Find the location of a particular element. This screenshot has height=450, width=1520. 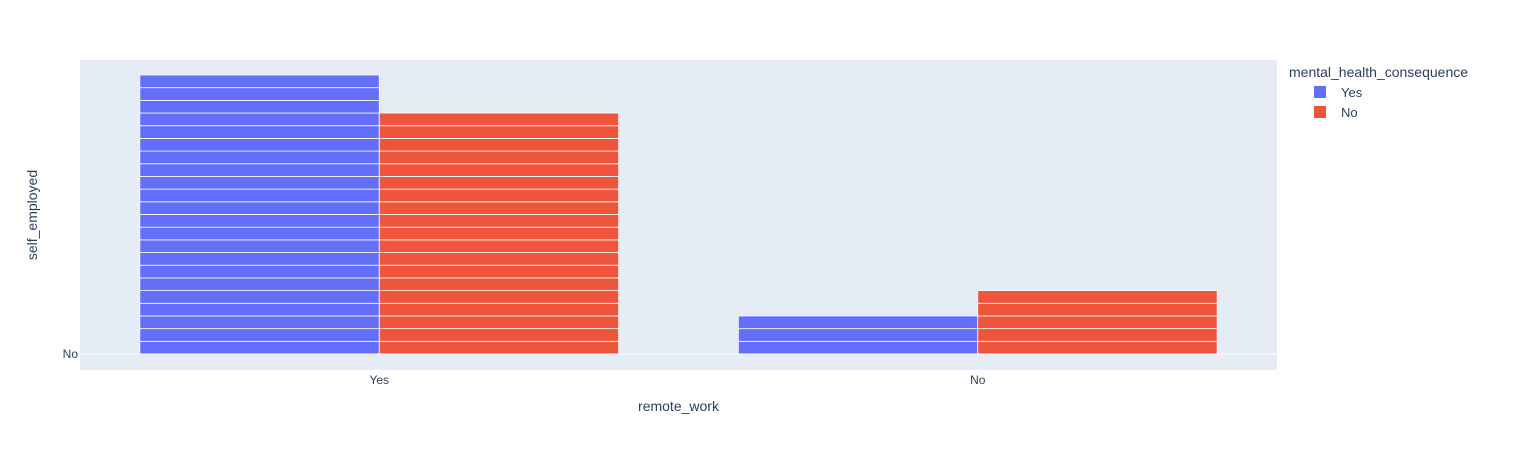

legend: mental_health_consequence Yes No is located at coordinates (1378, 92).